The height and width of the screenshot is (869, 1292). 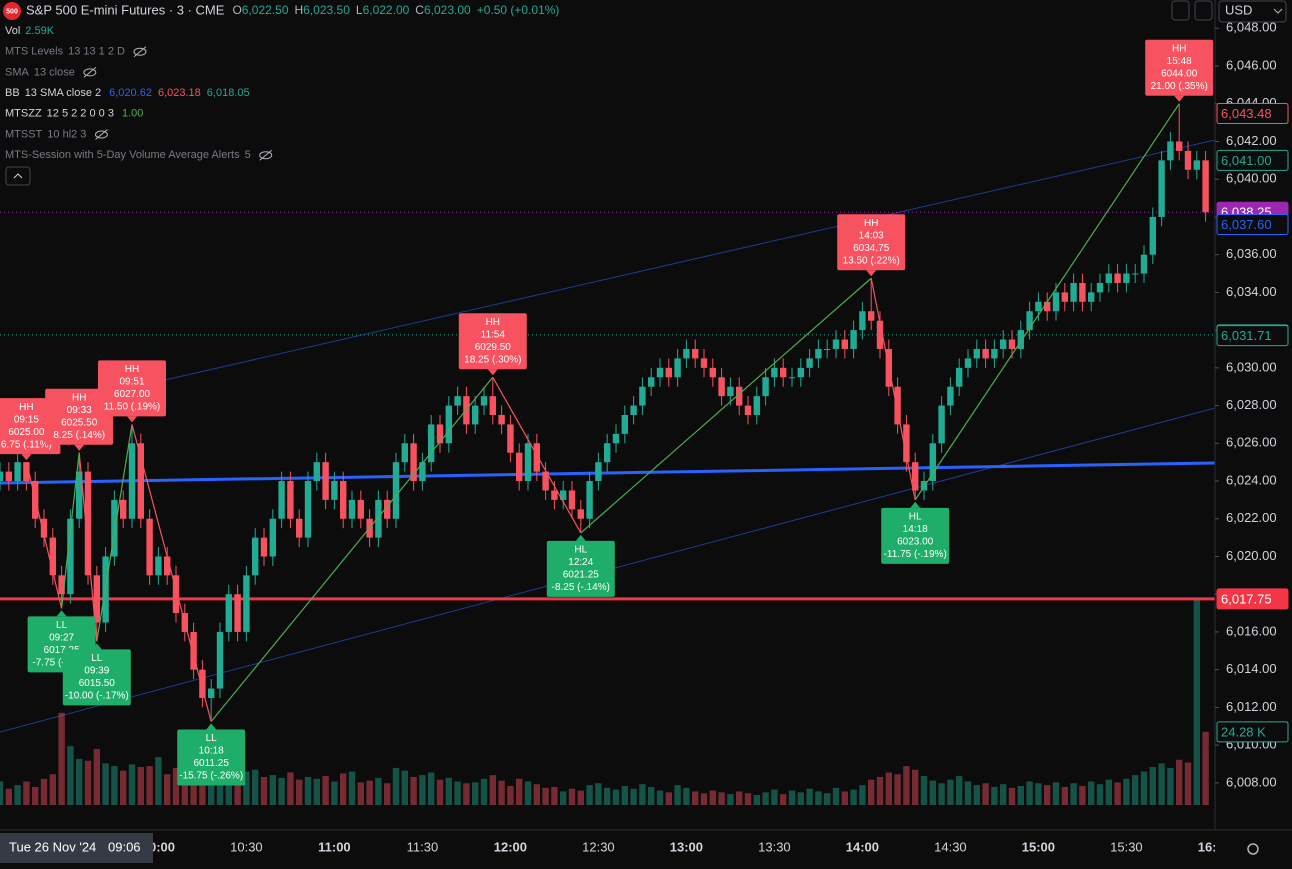 What do you see at coordinates (79, 435) in the screenshot?
I see `pivot-change: 8.25 (.14%)` at bounding box center [79, 435].